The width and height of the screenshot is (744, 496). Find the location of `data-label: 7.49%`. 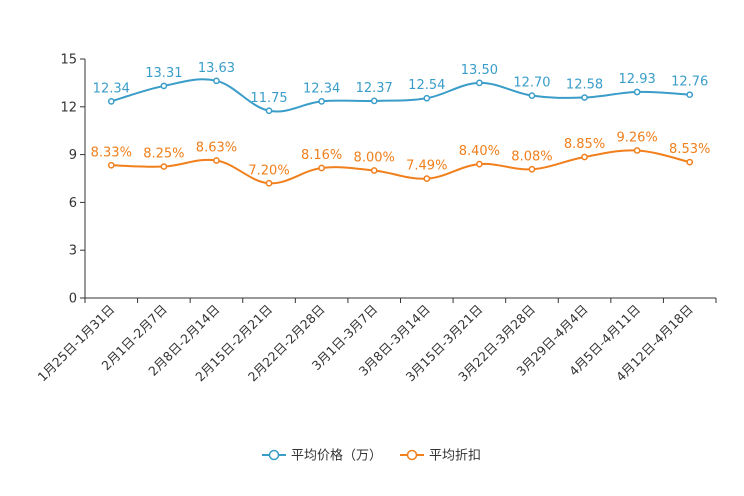

data-label: 7.49% is located at coordinates (426, 166).